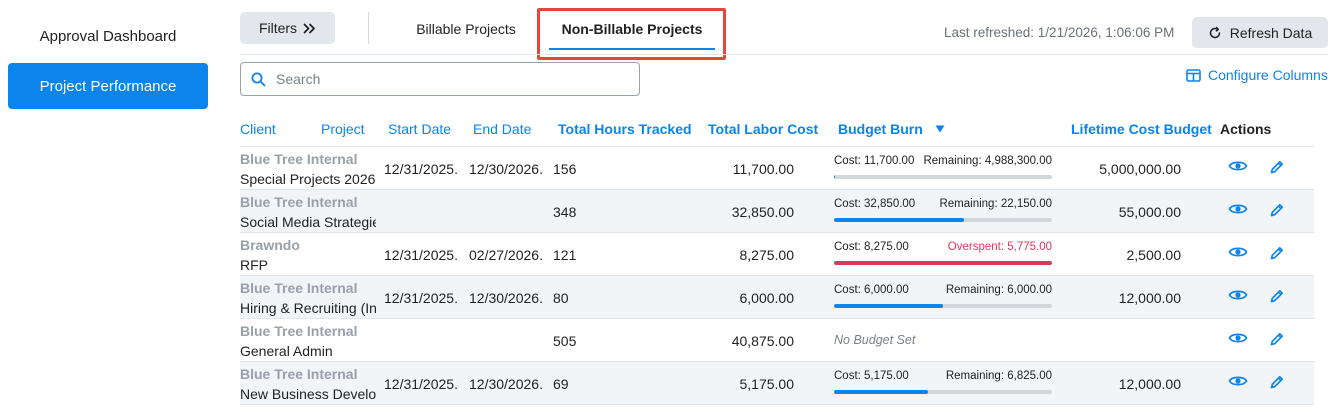 The image size is (1342, 418). Describe the element at coordinates (767, 255) in the screenshot. I see `total-labor-cost: 8,275.00` at that location.